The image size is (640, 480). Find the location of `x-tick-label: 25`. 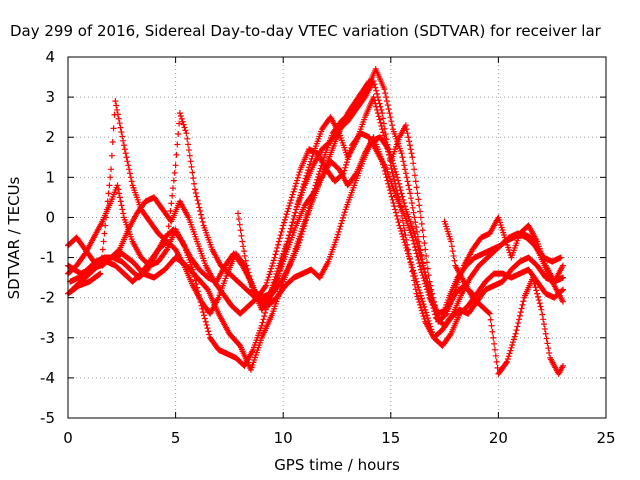

x-tick-label: 25 is located at coordinates (605, 438).